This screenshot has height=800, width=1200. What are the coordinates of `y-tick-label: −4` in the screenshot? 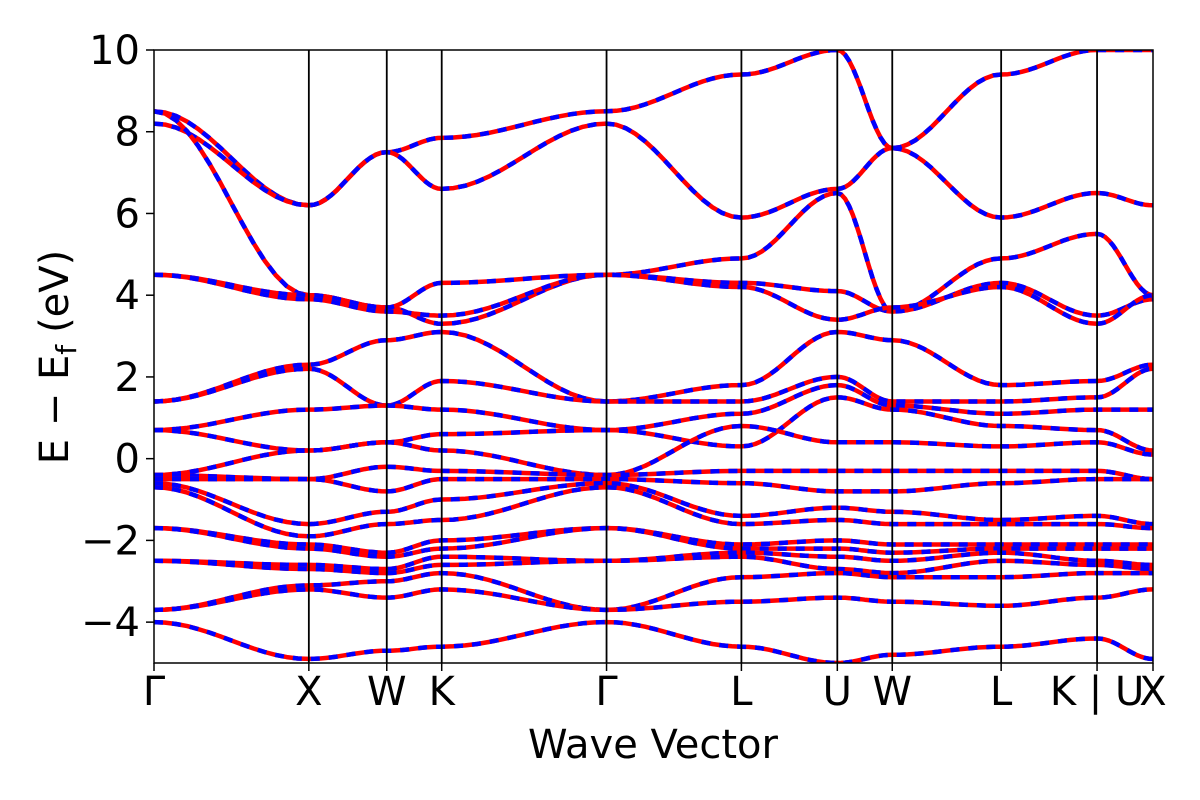 It's located at (110, 623).